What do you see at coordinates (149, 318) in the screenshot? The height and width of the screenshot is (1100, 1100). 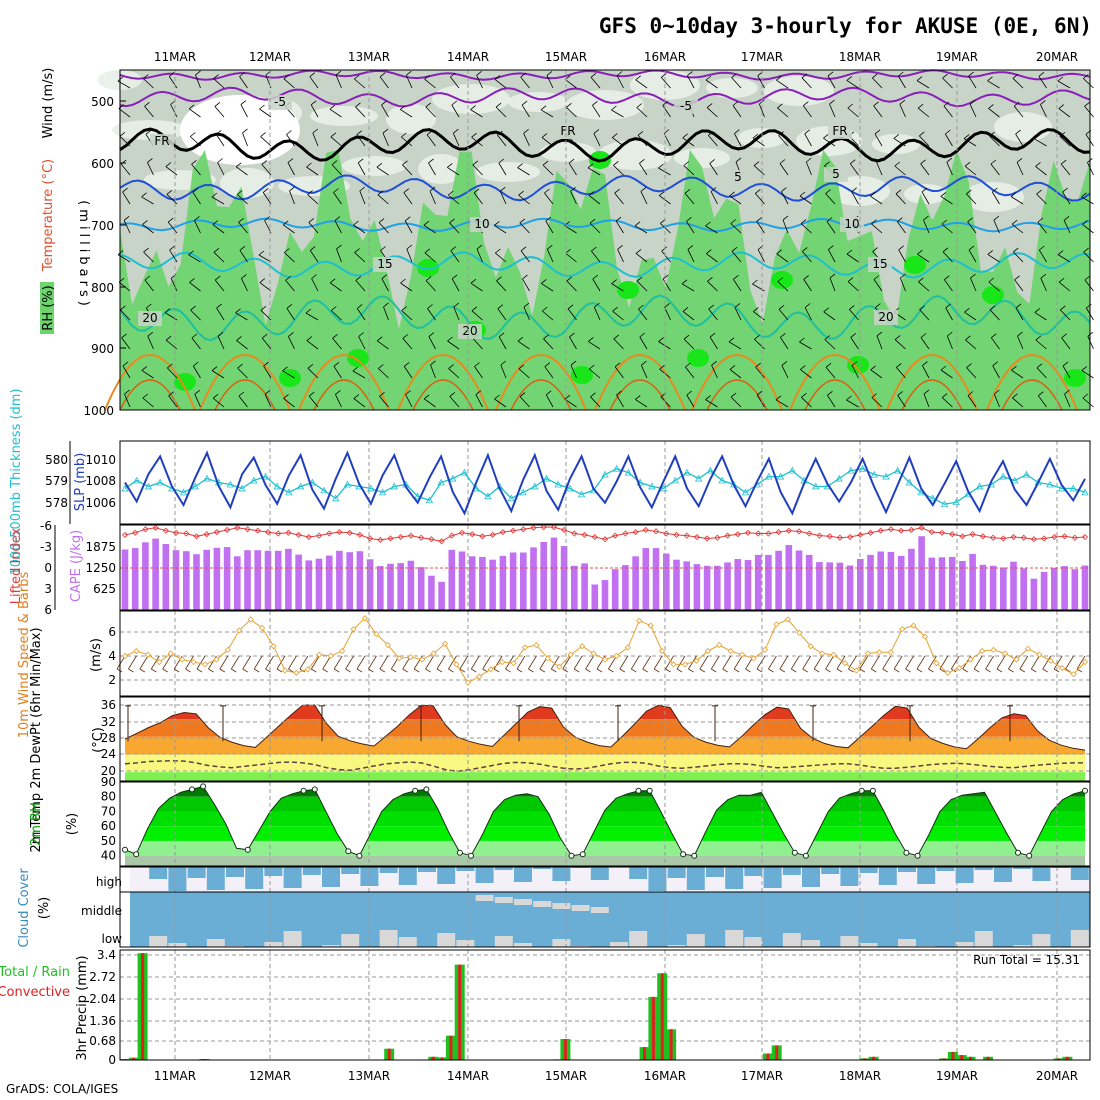 I see `contour-label: 20` at bounding box center [149, 318].